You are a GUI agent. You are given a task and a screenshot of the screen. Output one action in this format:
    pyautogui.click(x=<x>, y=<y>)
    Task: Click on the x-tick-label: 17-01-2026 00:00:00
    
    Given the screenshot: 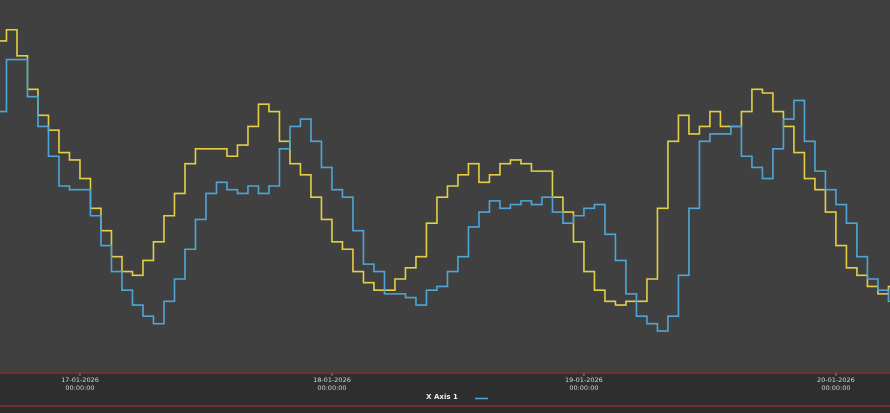 What is the action you would take?
    pyautogui.click(x=80, y=384)
    